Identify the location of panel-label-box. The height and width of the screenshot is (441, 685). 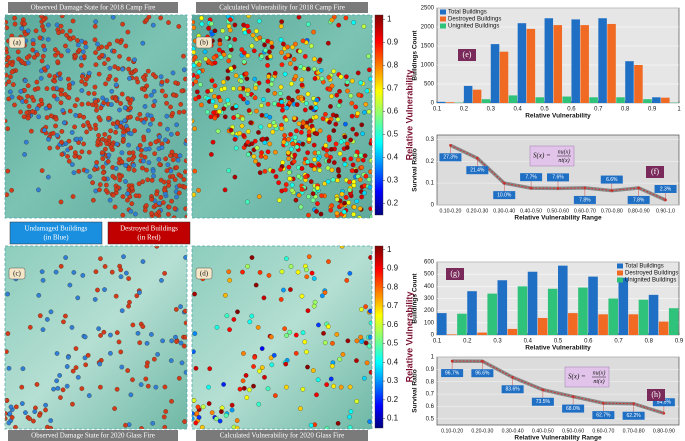
(204, 273).